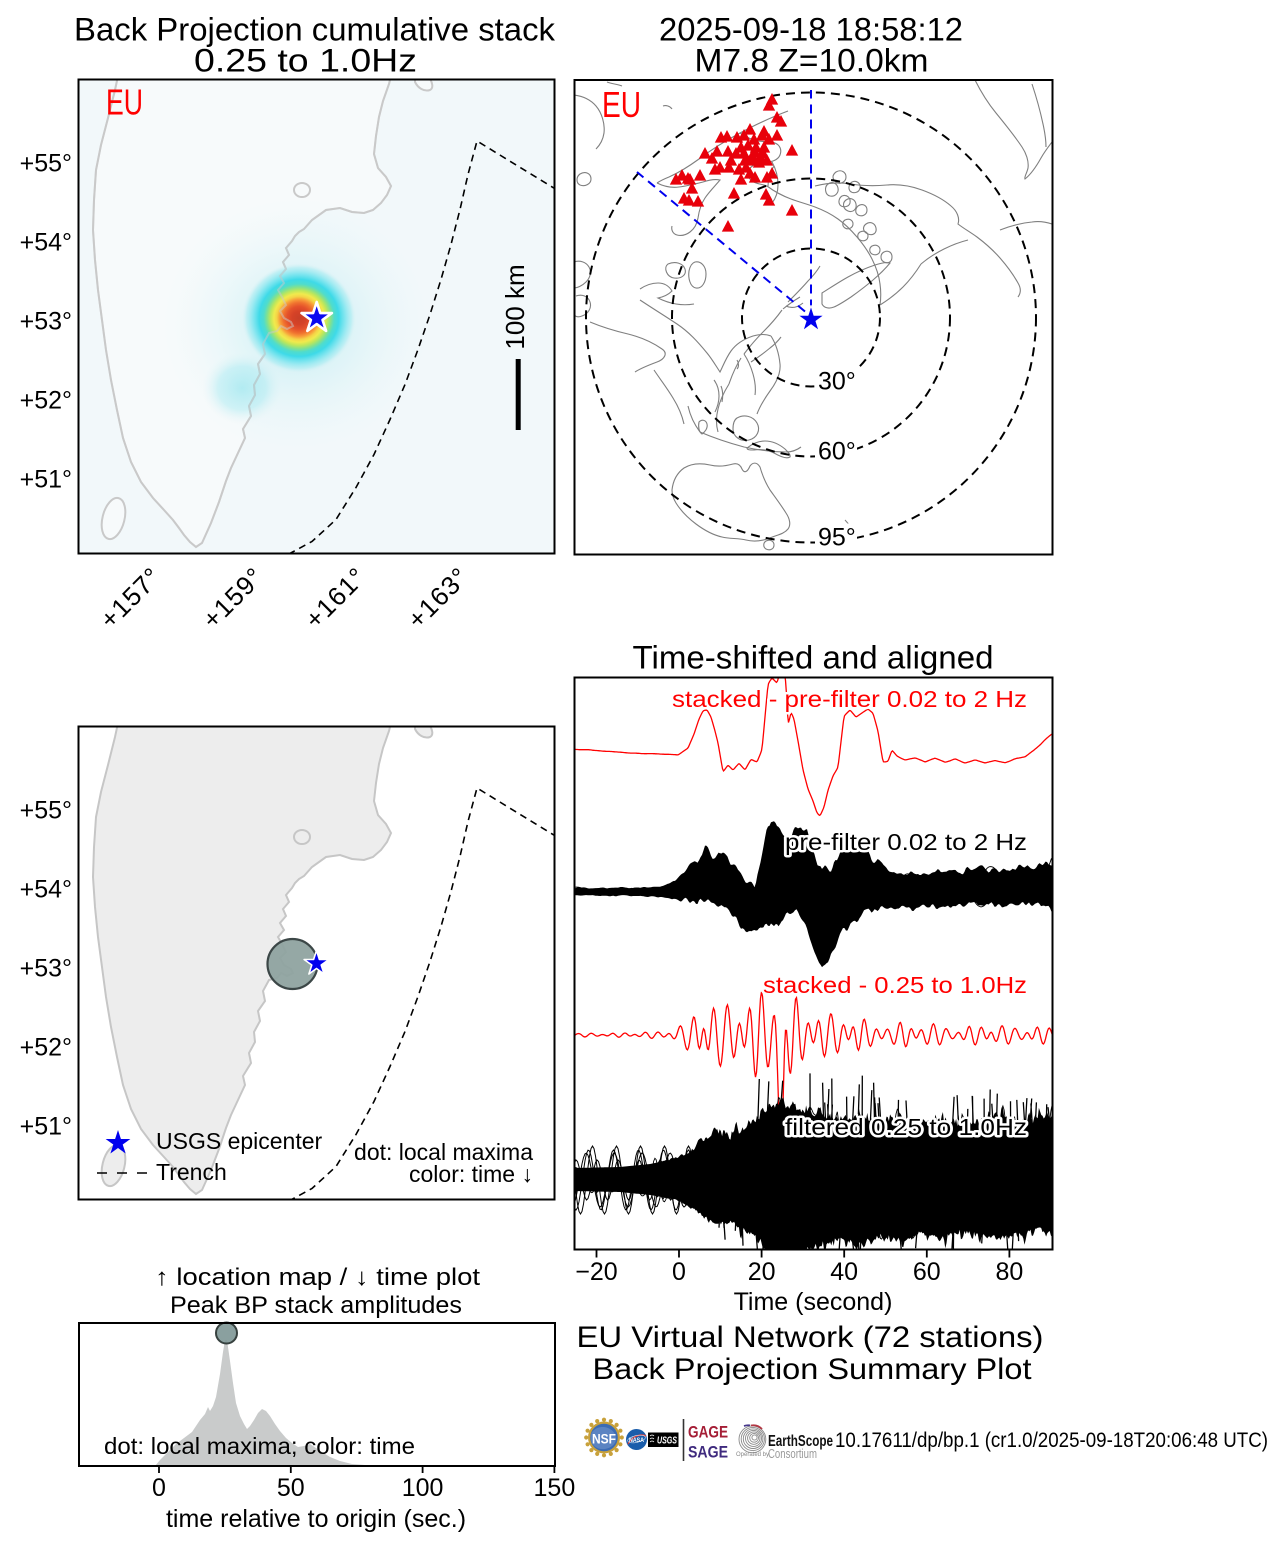 The image size is (1282, 1544). I want to click on svg-text: 150, so click(555, 1488).